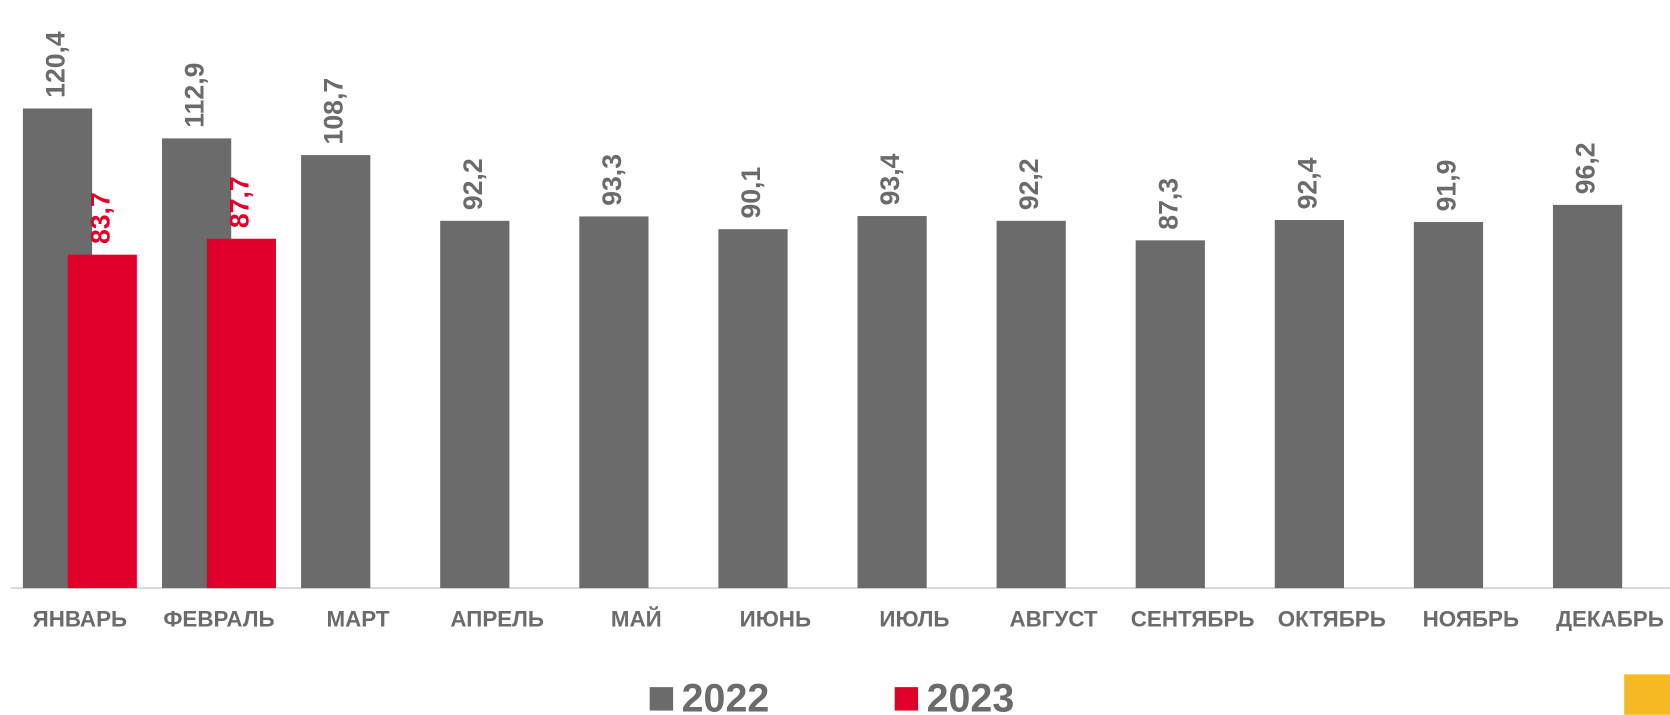 The width and height of the screenshot is (1670, 715). I want to click on value-label: 93,4, so click(890, 179).